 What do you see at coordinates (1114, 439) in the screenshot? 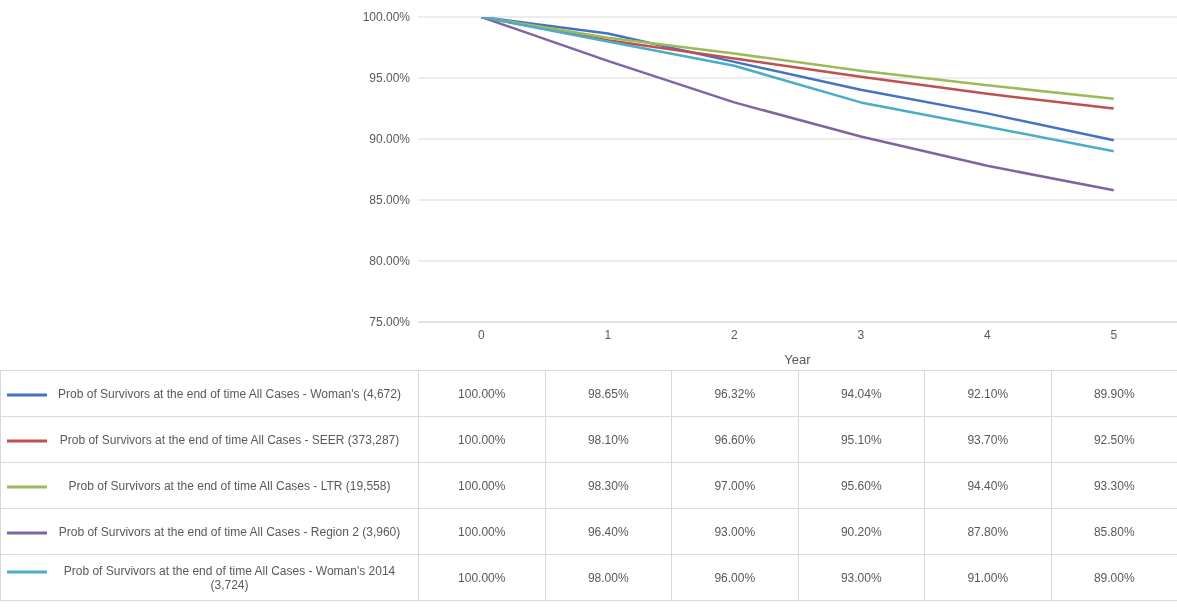
I see `data-label: 92.50%` at bounding box center [1114, 439].